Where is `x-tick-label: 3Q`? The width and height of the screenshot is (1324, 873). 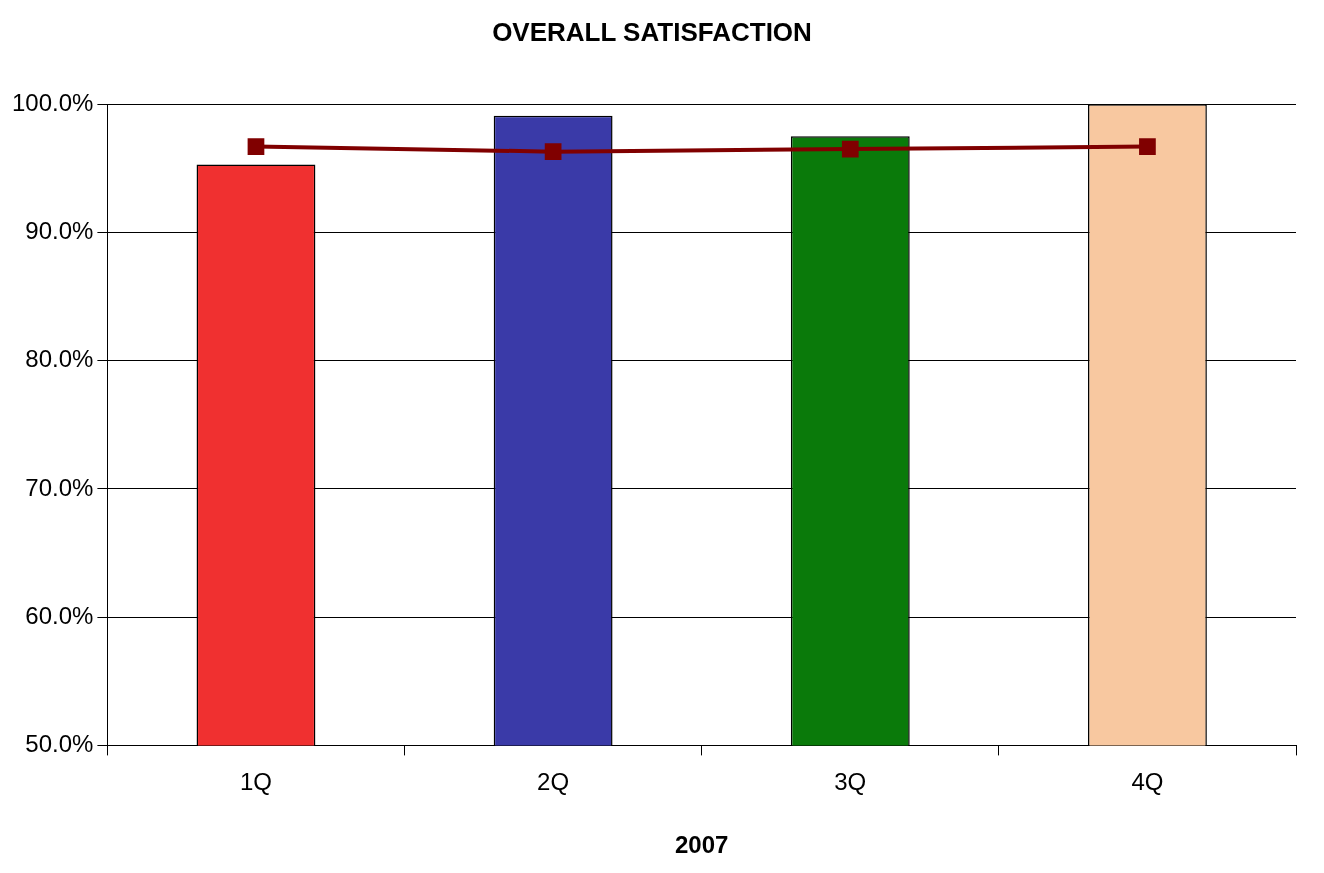 x-tick-label: 3Q is located at coordinates (850, 782).